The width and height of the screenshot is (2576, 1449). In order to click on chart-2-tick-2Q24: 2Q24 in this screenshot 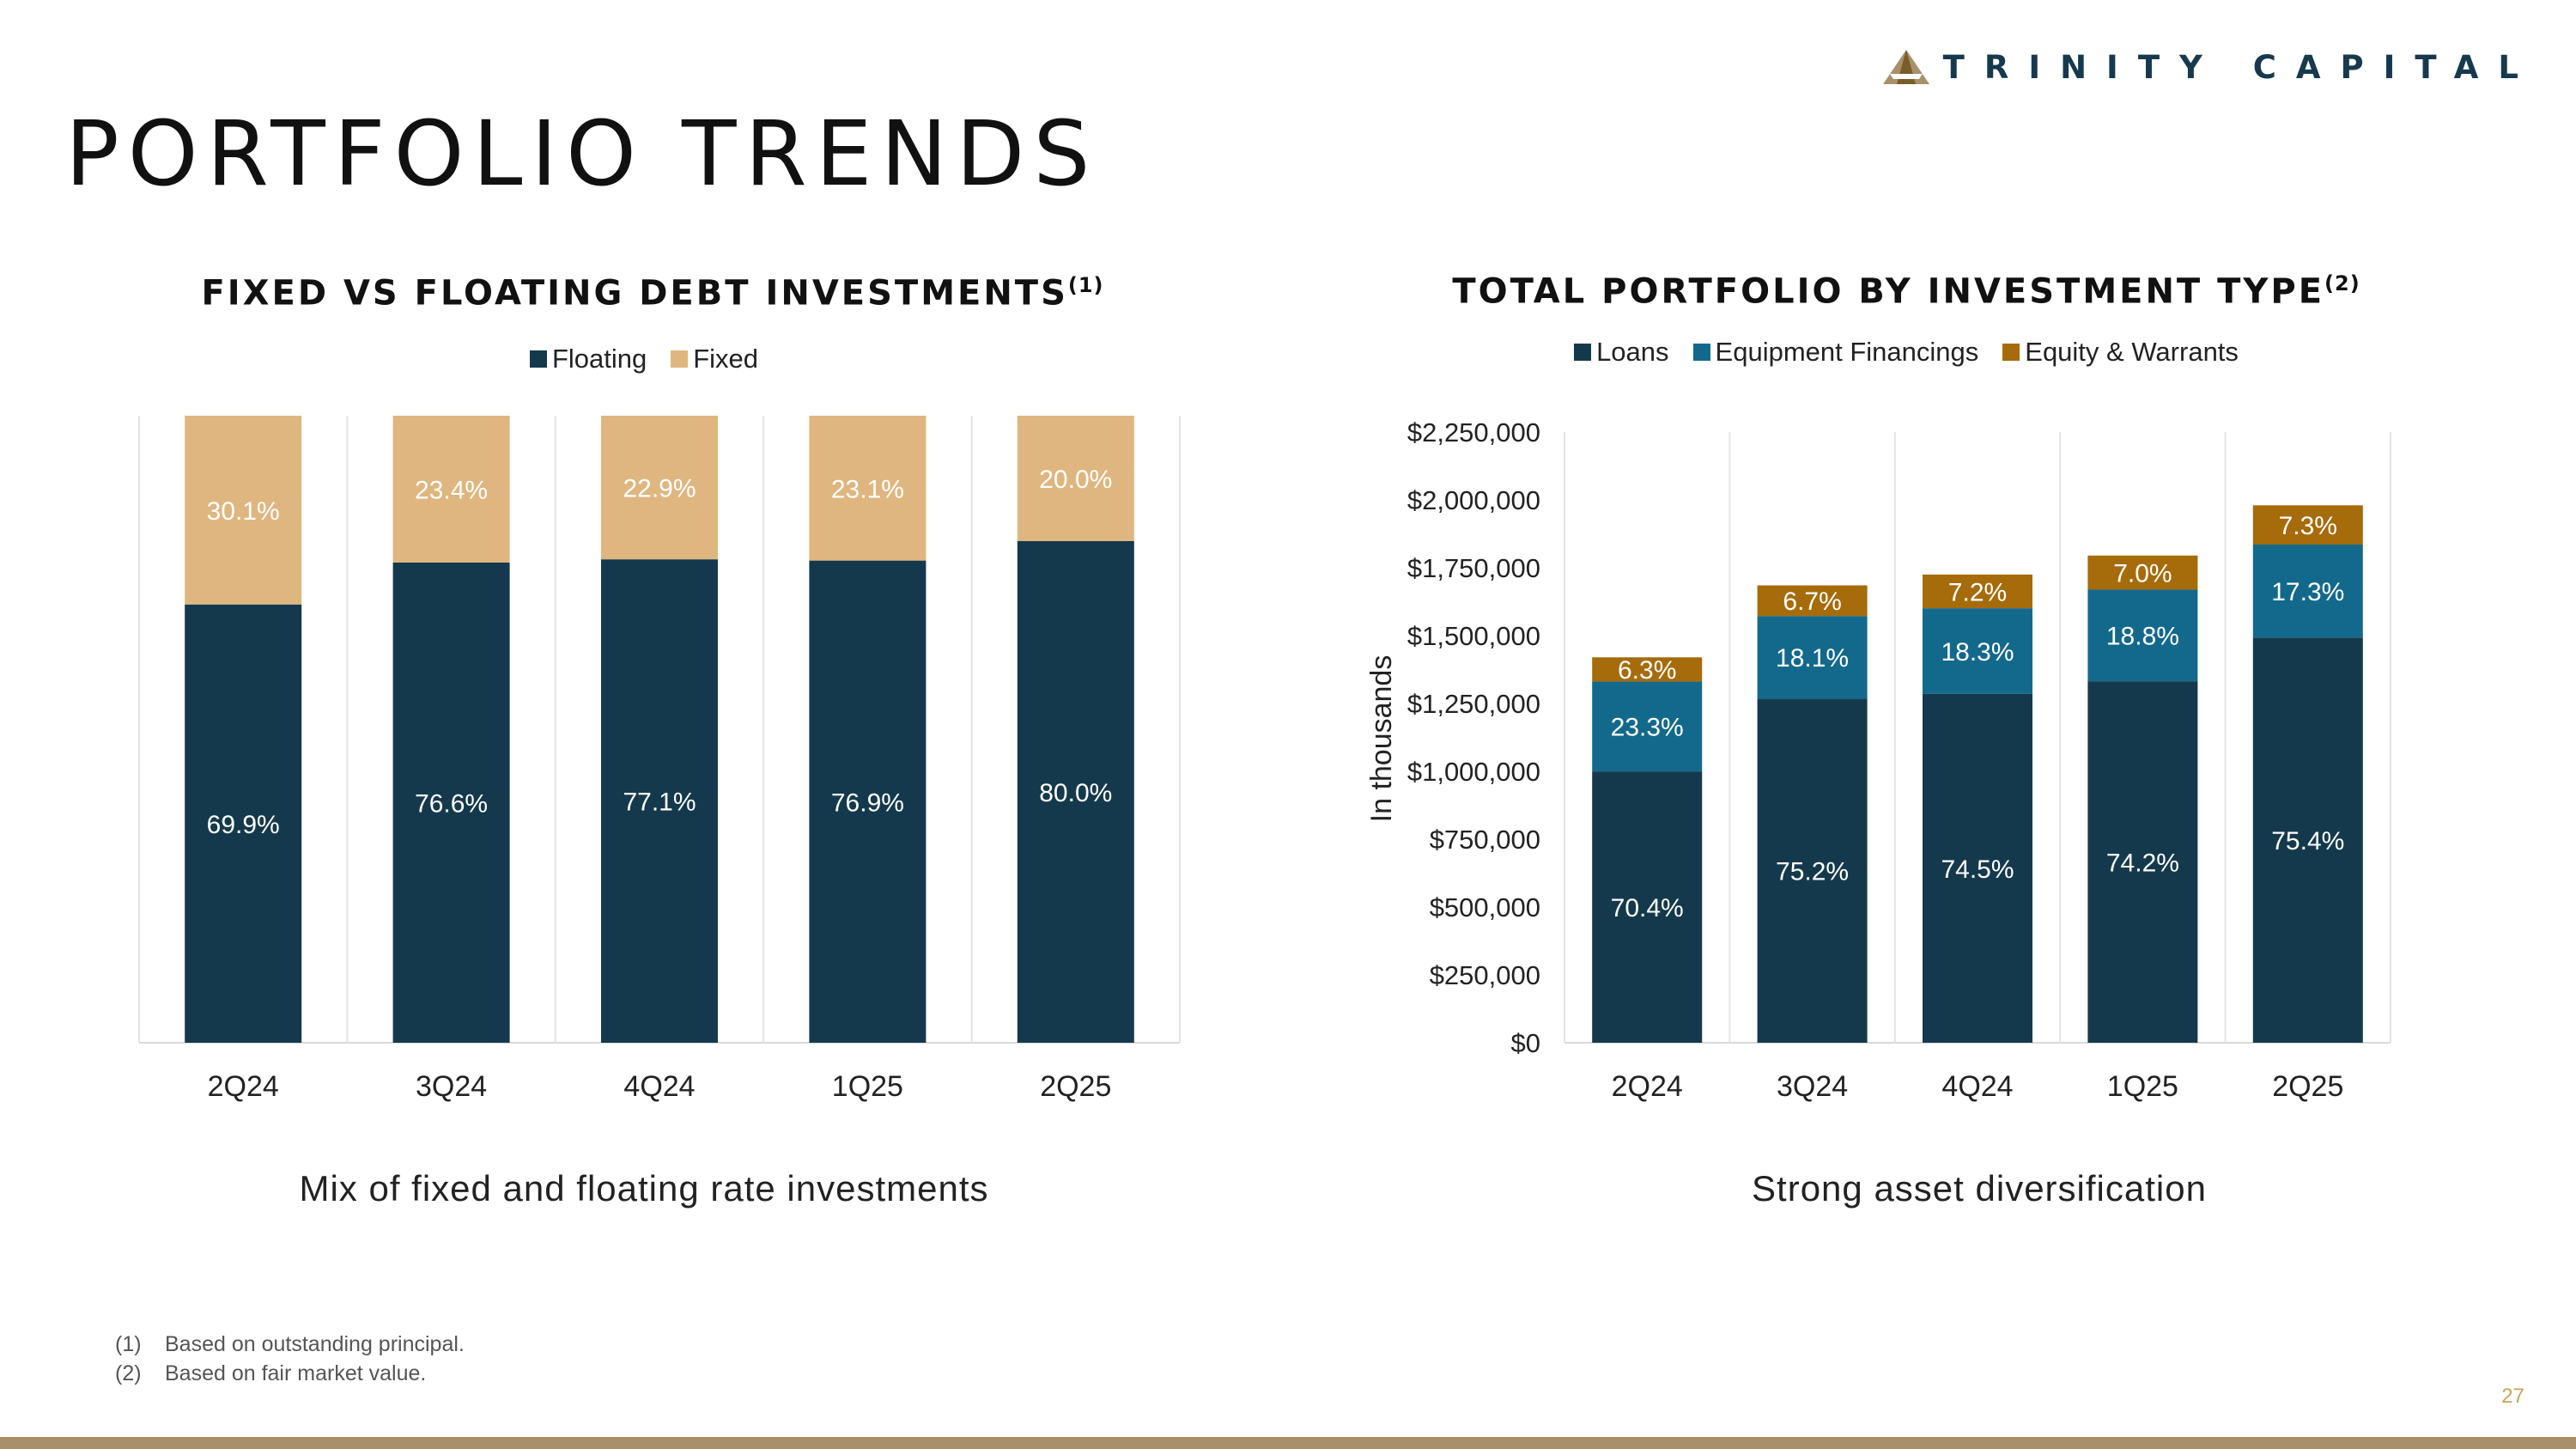, I will do `click(1647, 1086)`.